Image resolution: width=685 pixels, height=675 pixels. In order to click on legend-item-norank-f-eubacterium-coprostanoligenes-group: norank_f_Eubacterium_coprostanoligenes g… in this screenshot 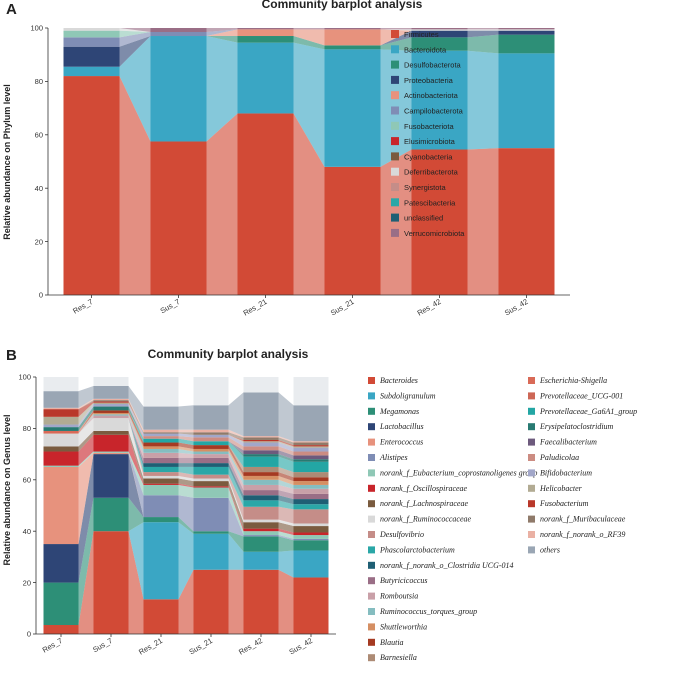, I will do `click(452, 472)`.